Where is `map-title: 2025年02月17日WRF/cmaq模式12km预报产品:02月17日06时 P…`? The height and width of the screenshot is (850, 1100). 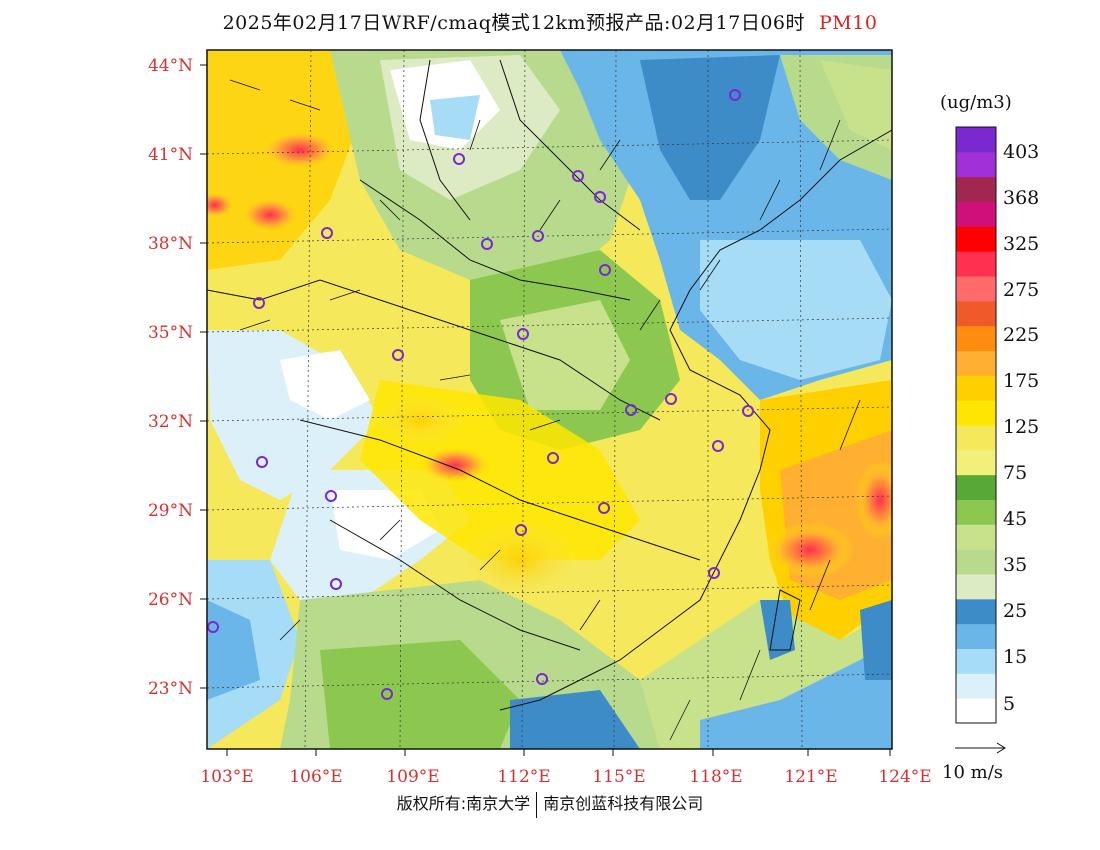 map-title: 2025年02月17日WRF/cmaq模式12km预报产品:02月17日06时 P… is located at coordinates (550, 21).